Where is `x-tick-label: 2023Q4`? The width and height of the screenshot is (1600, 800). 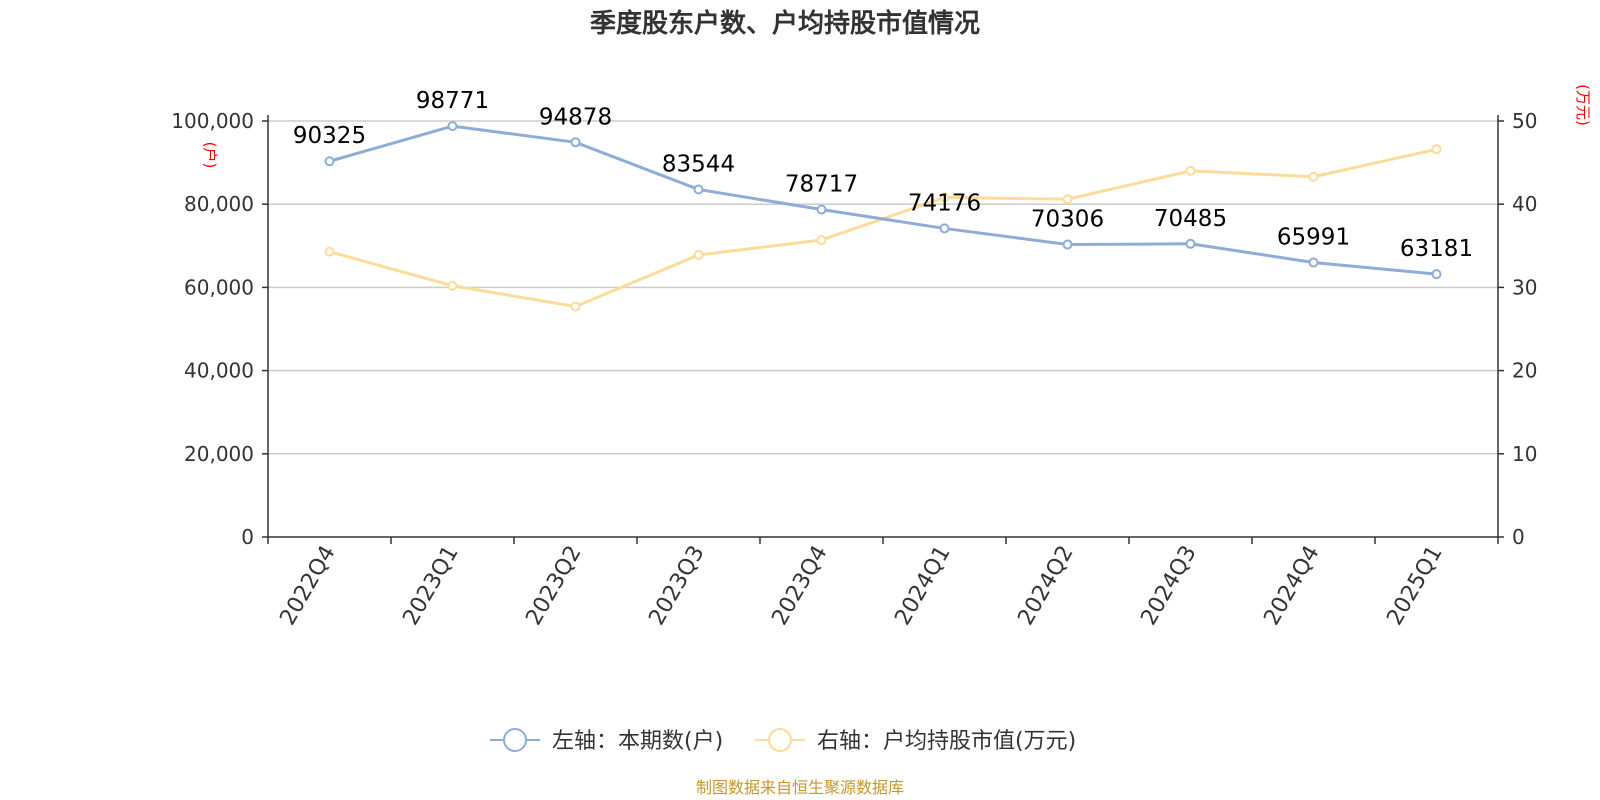
x-tick-label: 2023Q4 is located at coordinates (799, 586).